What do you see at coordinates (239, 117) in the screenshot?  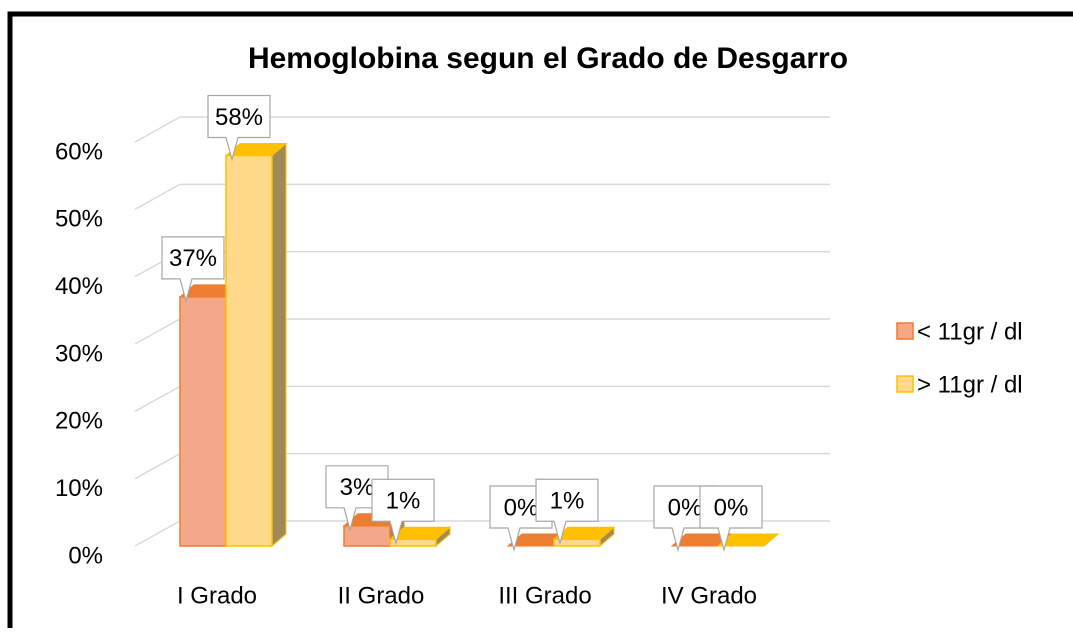 I see `value-label: 58%` at bounding box center [239, 117].